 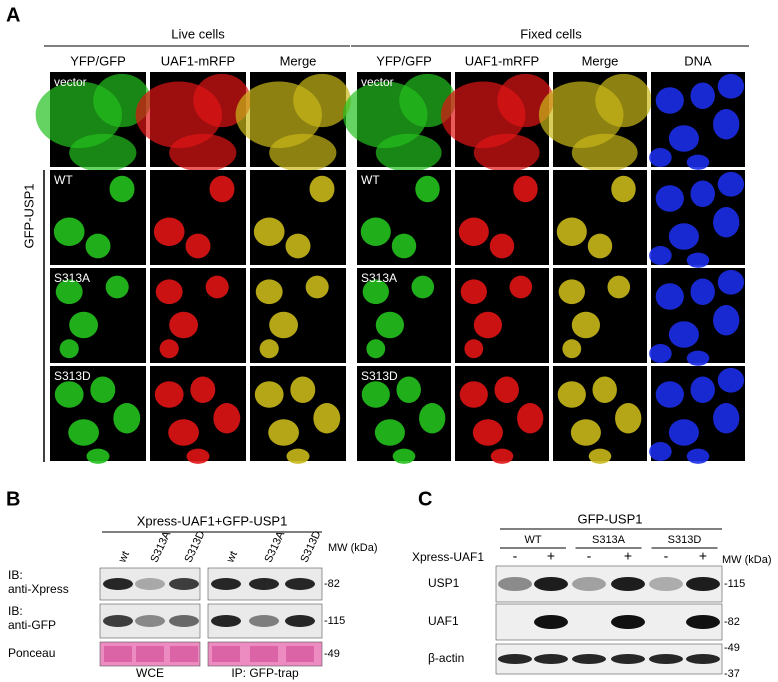 I want to click on blot, so click(x=609, y=584).